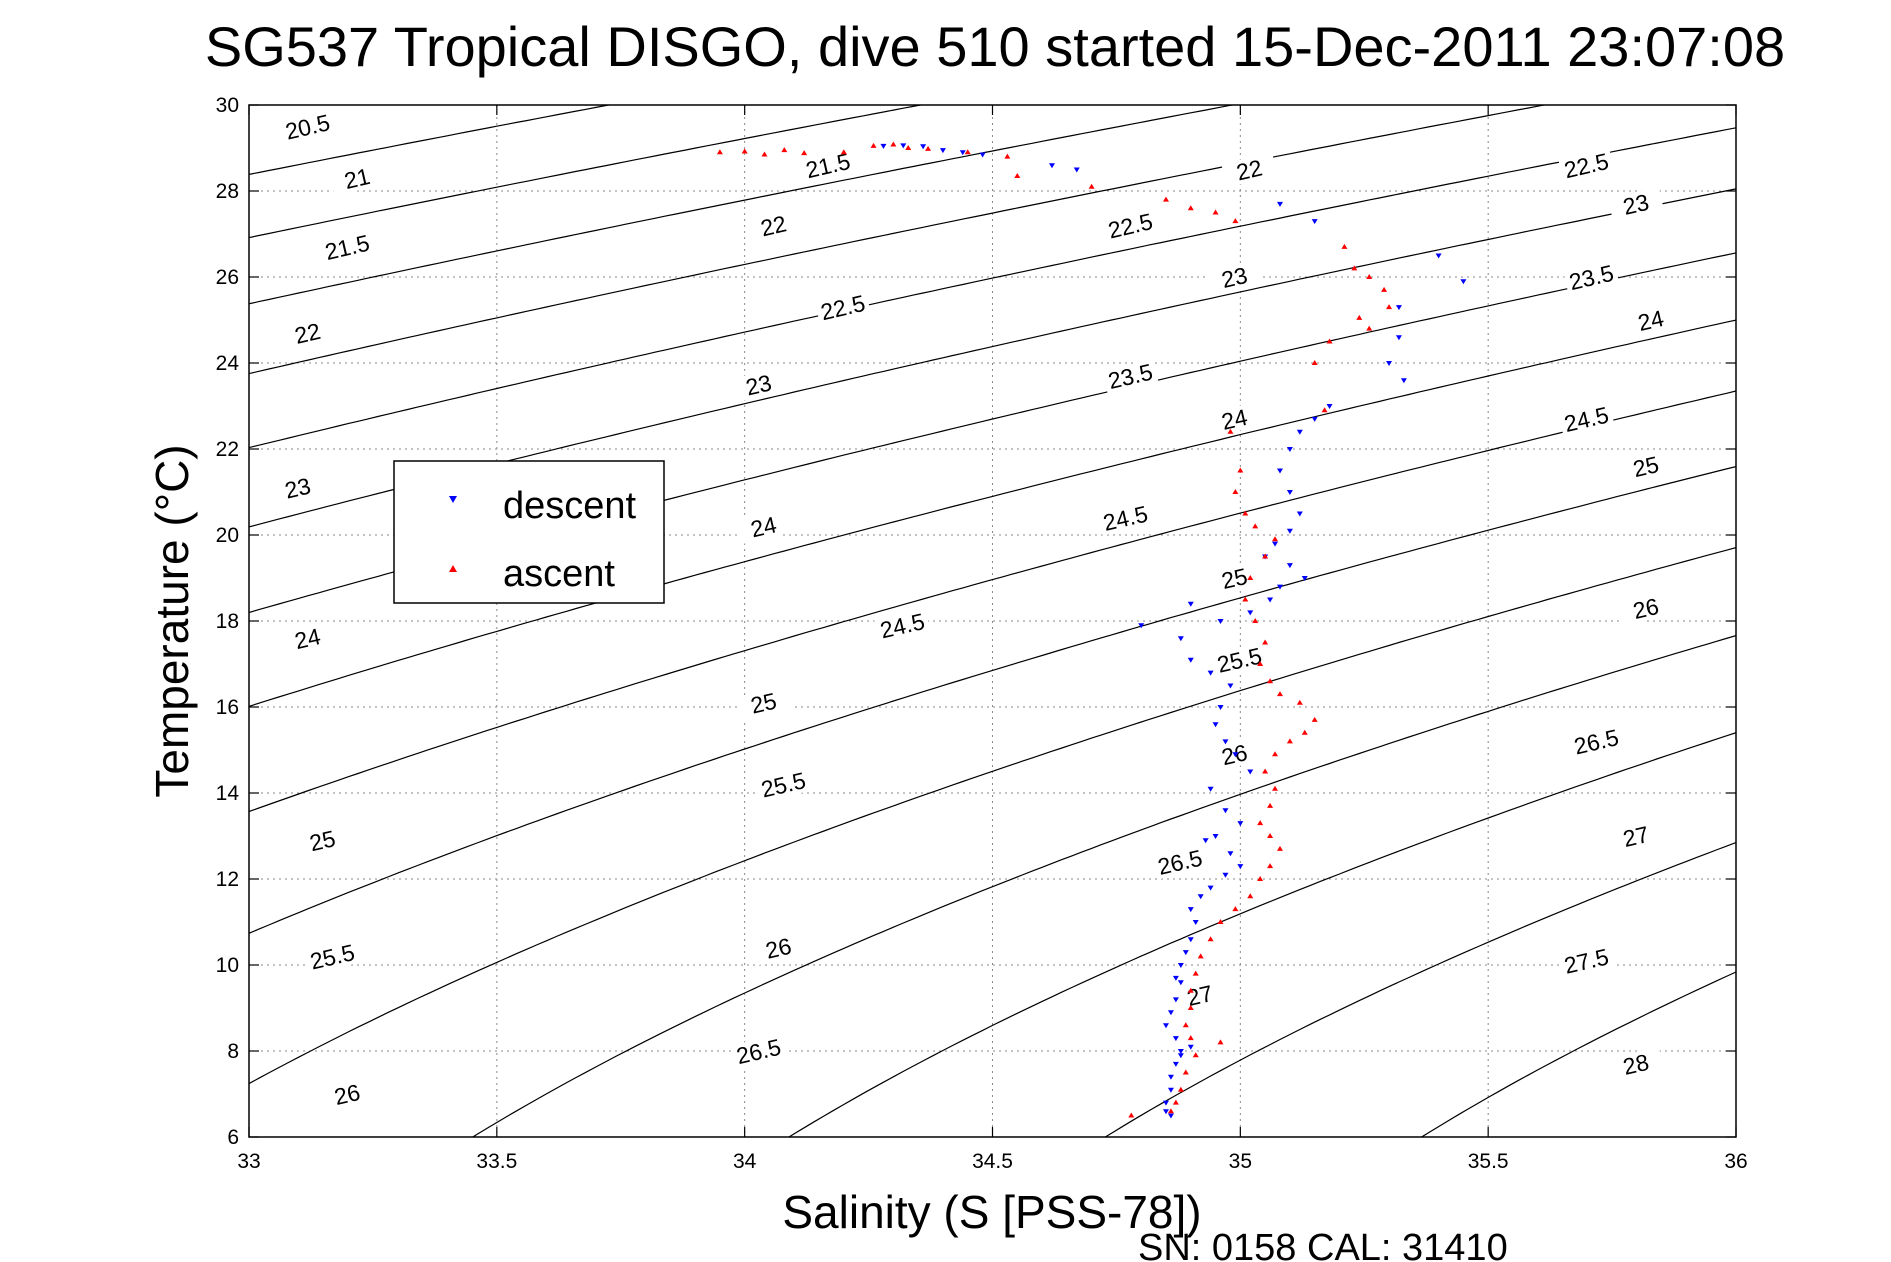 The image size is (1891, 1262). What do you see at coordinates (1323, 1244) in the screenshot?
I see `serial-calibration-text: SN: 0158 CAL: 31410` at bounding box center [1323, 1244].